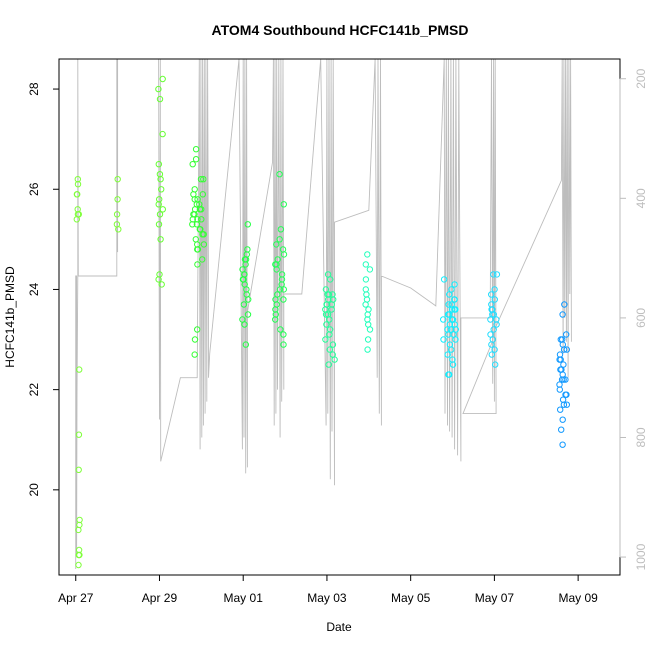  What do you see at coordinates (34, 490) in the screenshot?
I see `y-tick-label: 20` at bounding box center [34, 490].